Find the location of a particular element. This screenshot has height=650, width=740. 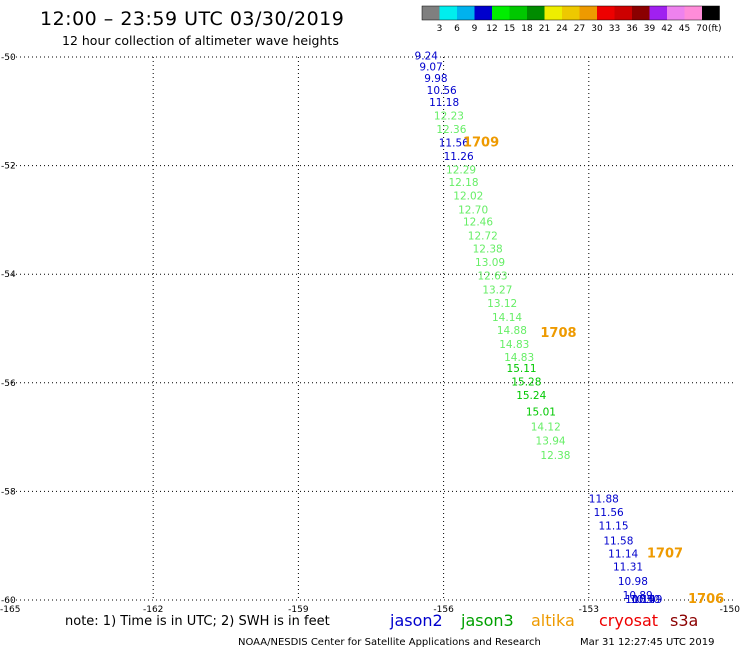

colorbar-label: 24 is located at coordinates (562, 29).